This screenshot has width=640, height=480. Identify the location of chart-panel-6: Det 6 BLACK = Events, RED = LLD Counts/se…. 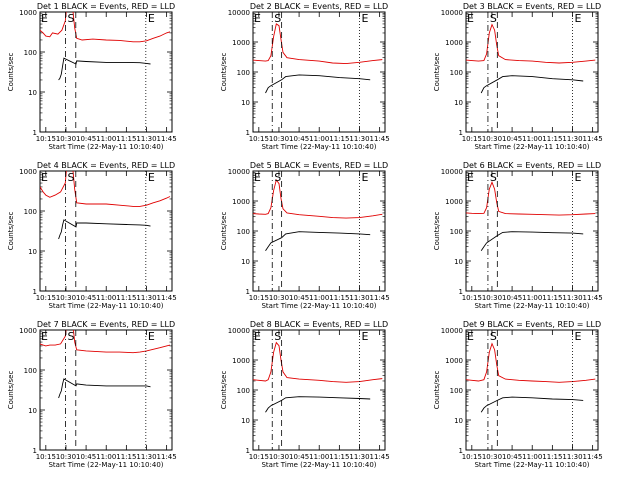
(518, 235).